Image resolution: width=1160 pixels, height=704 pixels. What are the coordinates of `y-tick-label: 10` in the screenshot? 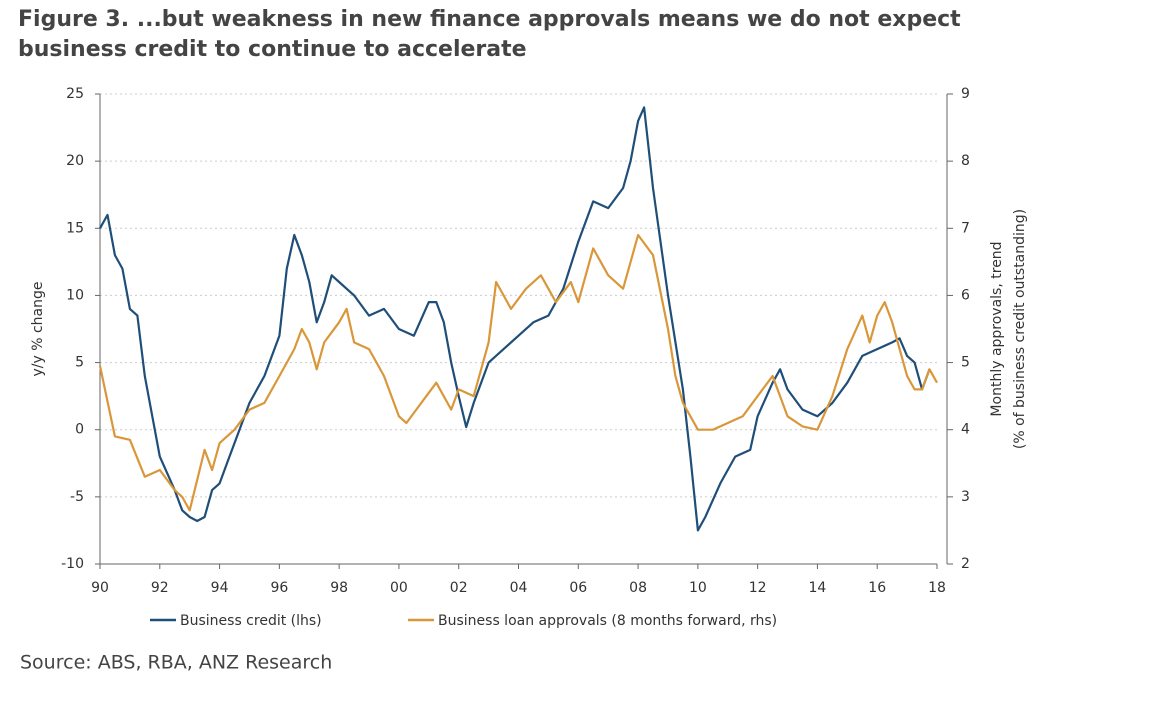 It's located at (75, 295).